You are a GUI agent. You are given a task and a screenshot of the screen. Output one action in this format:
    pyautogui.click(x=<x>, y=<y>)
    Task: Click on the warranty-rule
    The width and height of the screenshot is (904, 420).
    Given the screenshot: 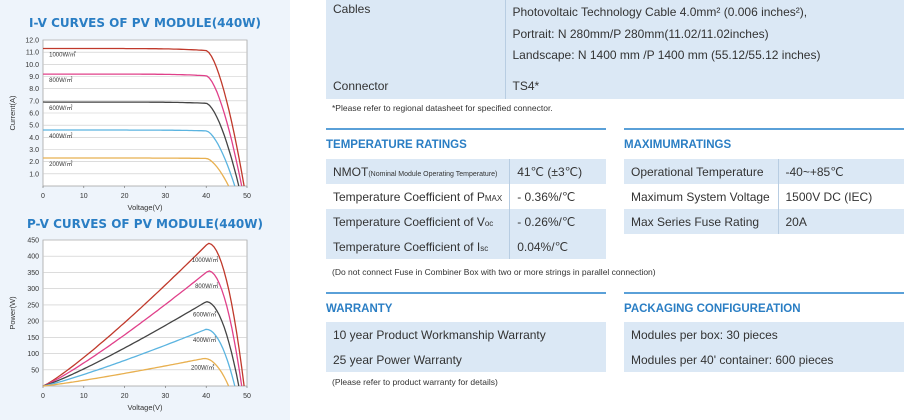 What is the action you would take?
    pyautogui.click(x=466, y=293)
    